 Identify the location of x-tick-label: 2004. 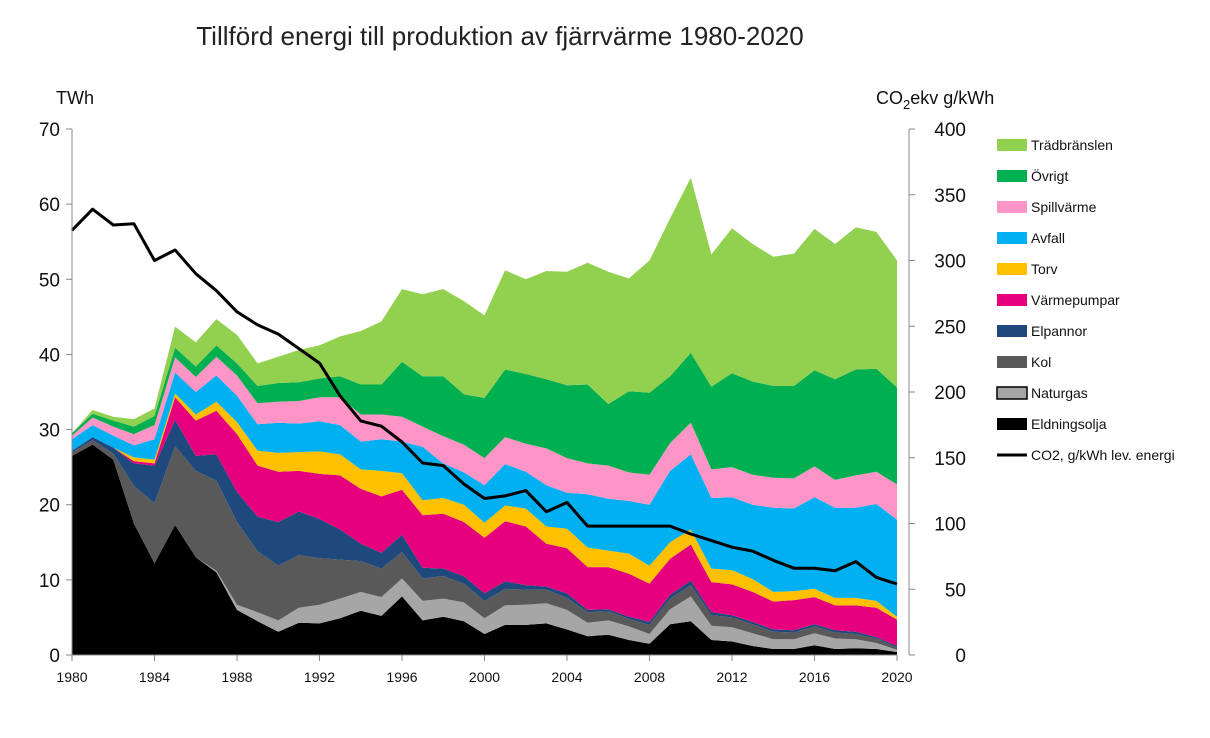
(566, 677).